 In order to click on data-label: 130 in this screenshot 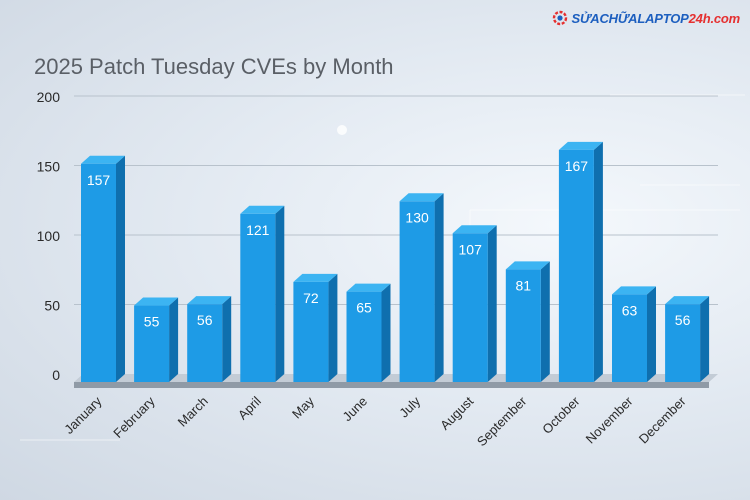, I will do `click(417, 217)`.